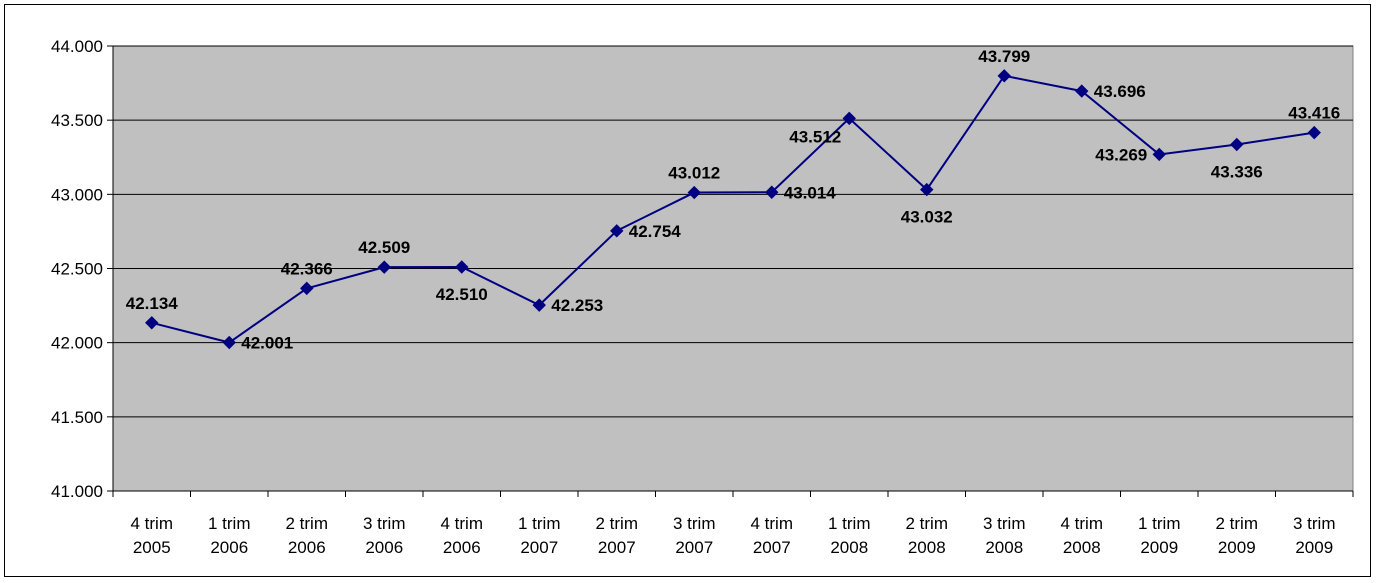 The image size is (1377, 583). I want to click on data-label: 42.366, so click(307, 268).